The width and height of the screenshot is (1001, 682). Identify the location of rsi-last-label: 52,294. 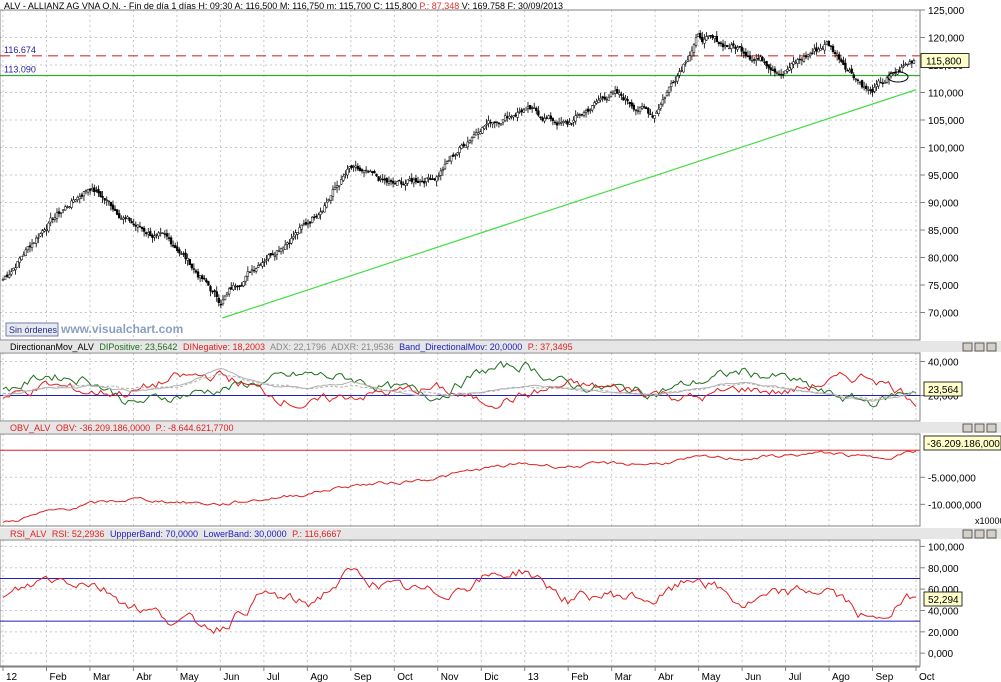
(943, 600).